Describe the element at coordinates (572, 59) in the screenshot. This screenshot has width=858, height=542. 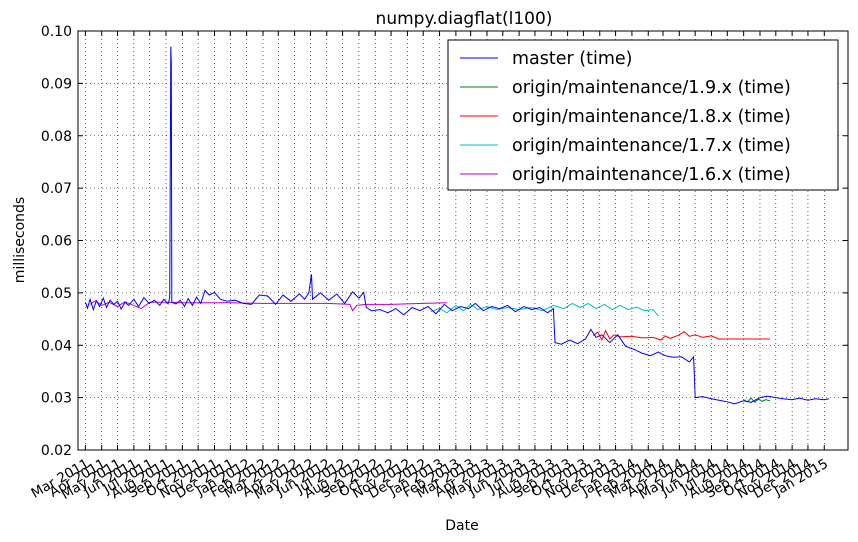
I see `legend-label: master (time)` at that location.